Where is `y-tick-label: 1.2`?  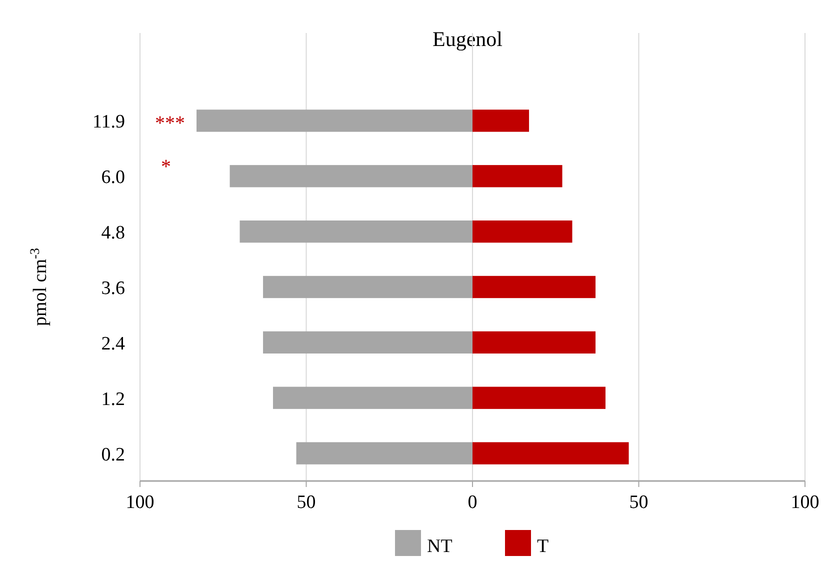
y-tick-label: 1.2 is located at coordinates (113, 399).